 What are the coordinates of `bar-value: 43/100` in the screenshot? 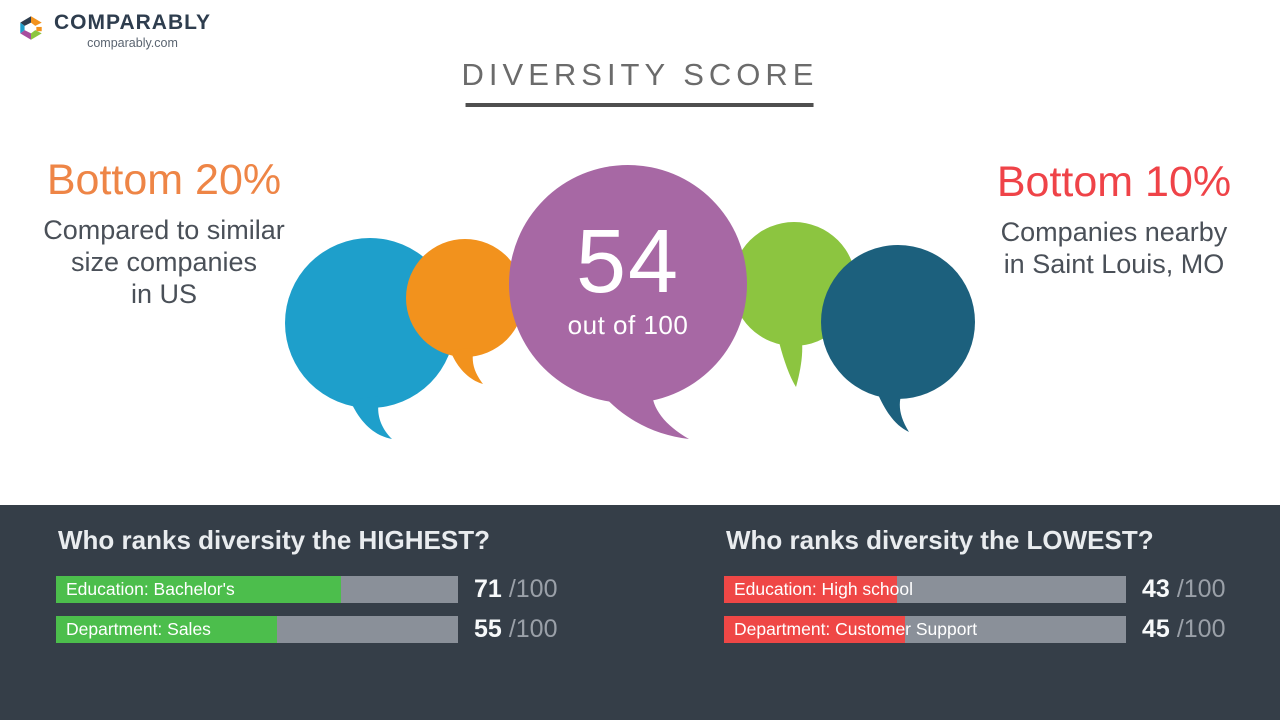 It's located at (1183, 589).